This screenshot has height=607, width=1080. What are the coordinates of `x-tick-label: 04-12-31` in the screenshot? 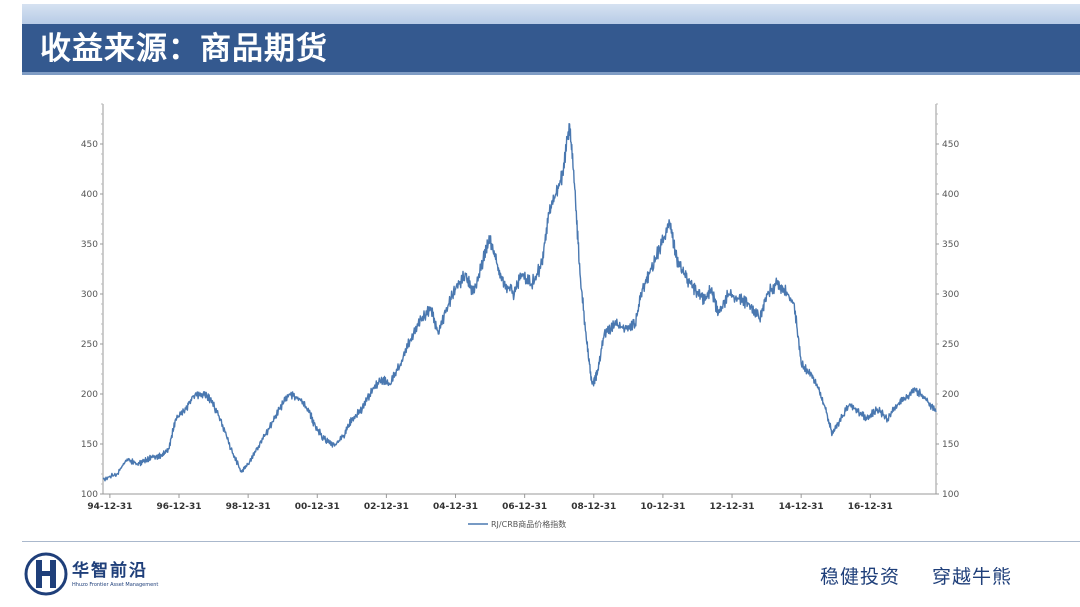 It's located at (455, 507).